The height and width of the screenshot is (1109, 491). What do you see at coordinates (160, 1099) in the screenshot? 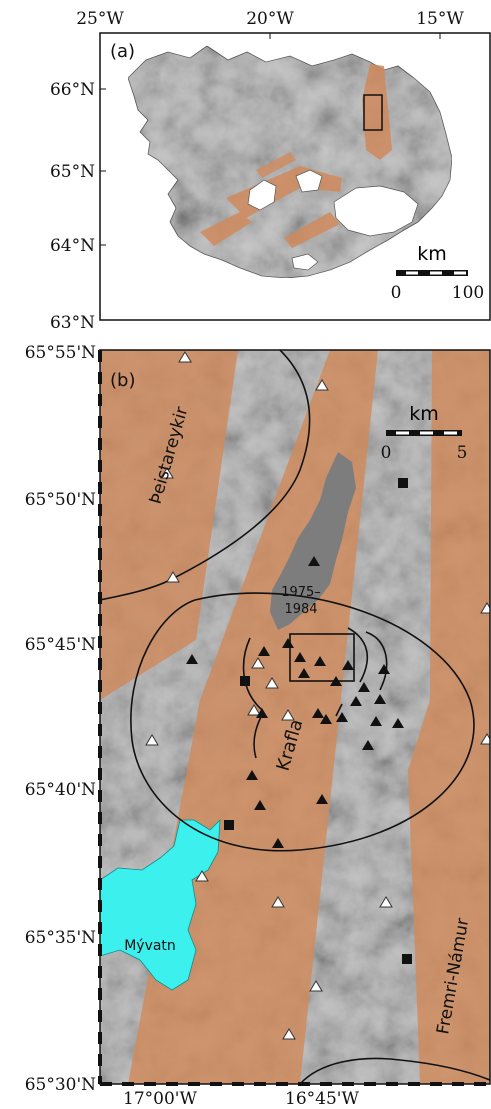
I see `tick-b-17-00w: 17°00'W` at bounding box center [160, 1099].